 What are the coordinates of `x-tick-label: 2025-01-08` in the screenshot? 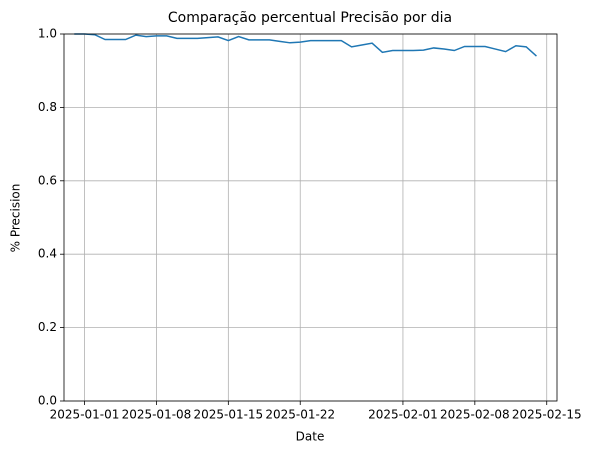 It's located at (157, 415).